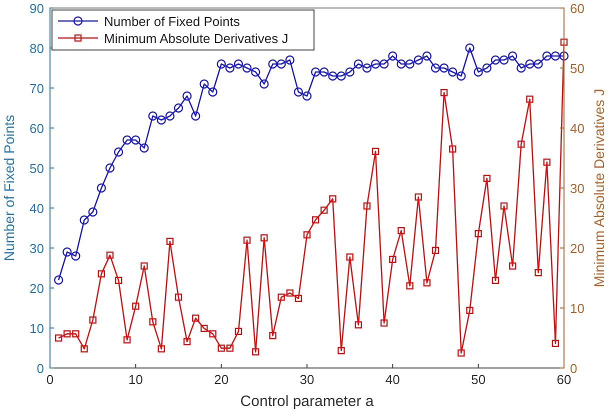 The width and height of the screenshot is (612, 416). What do you see at coordinates (9, 188) in the screenshot?
I see `y-axis-title: Number of Fixed Points` at bounding box center [9, 188].